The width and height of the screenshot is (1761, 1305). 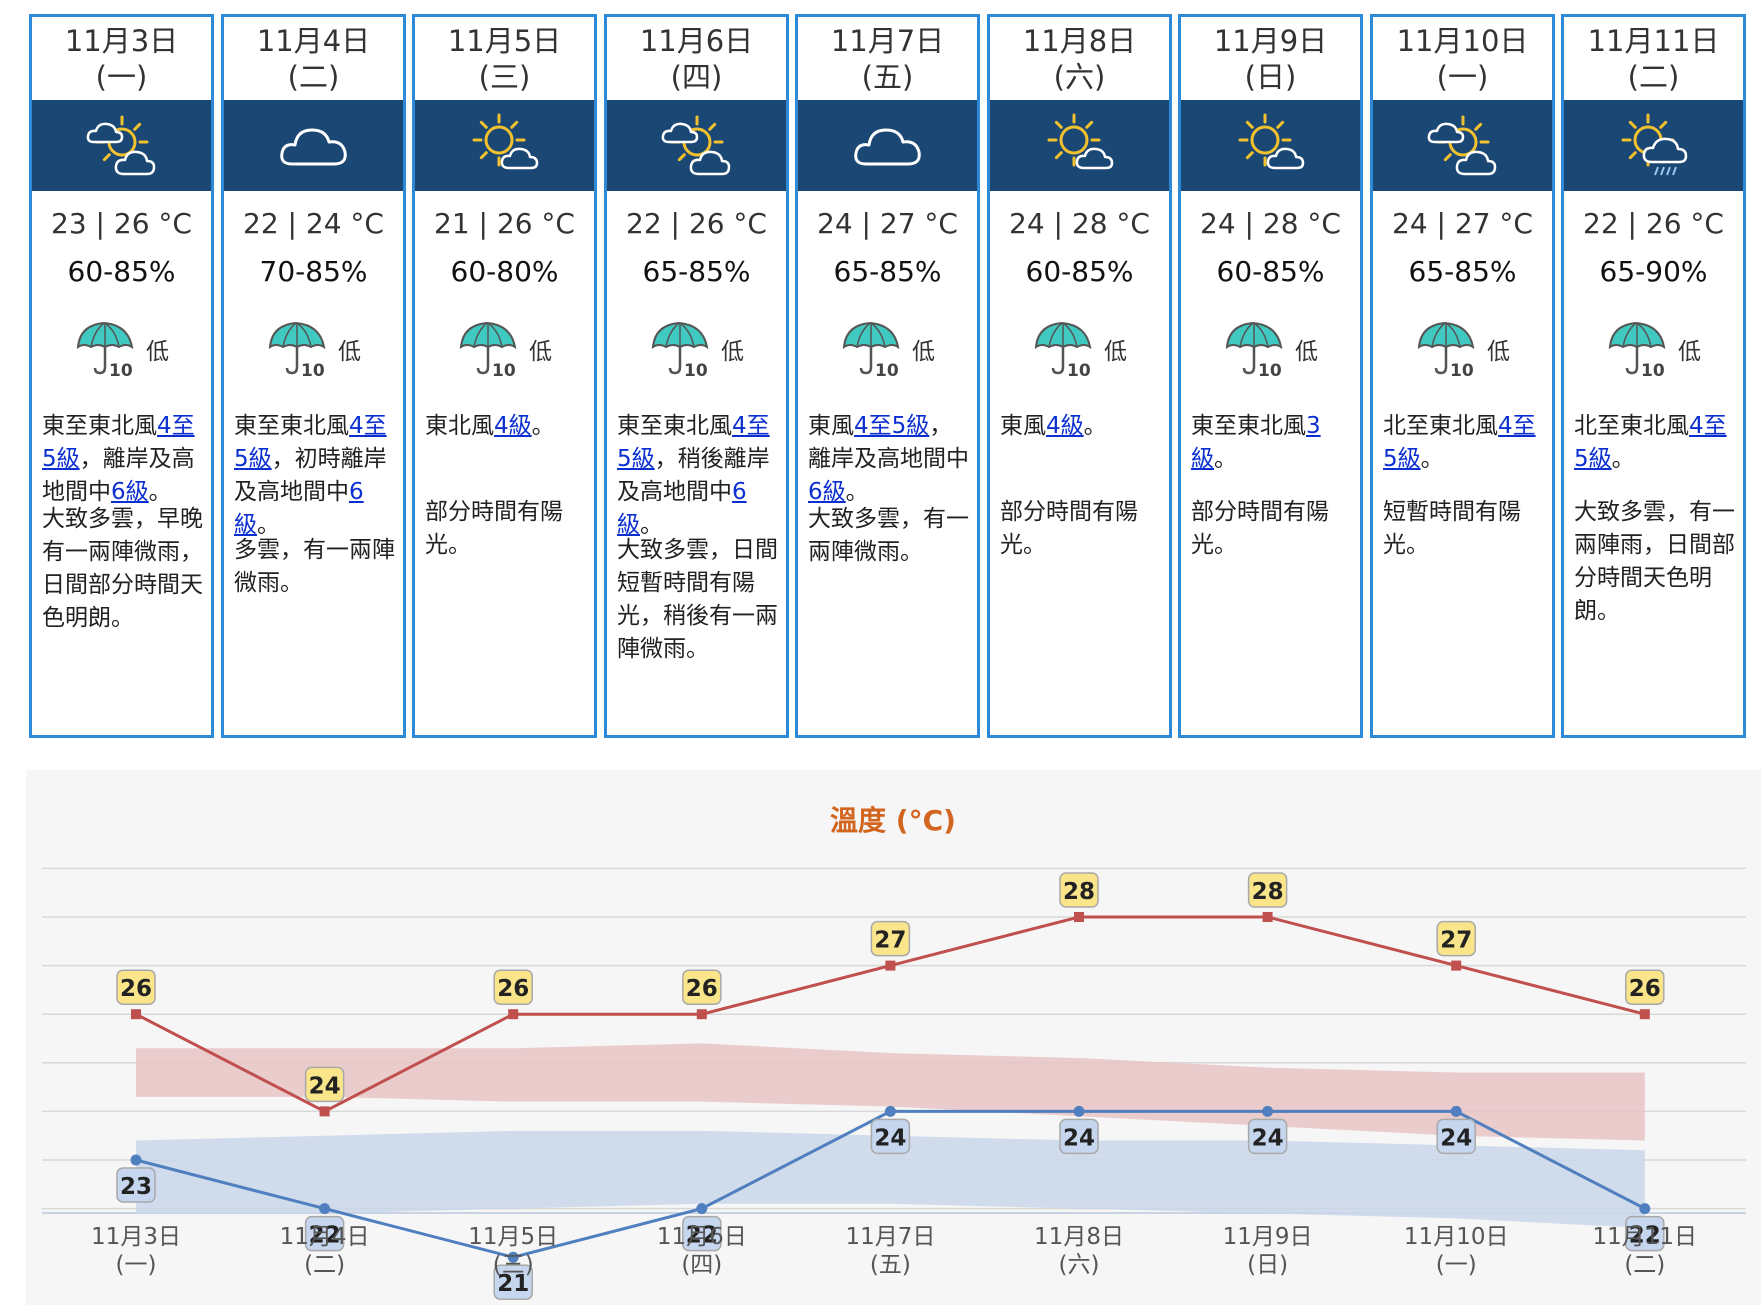 I want to click on sun-shower-icon, so click(x=1654, y=144).